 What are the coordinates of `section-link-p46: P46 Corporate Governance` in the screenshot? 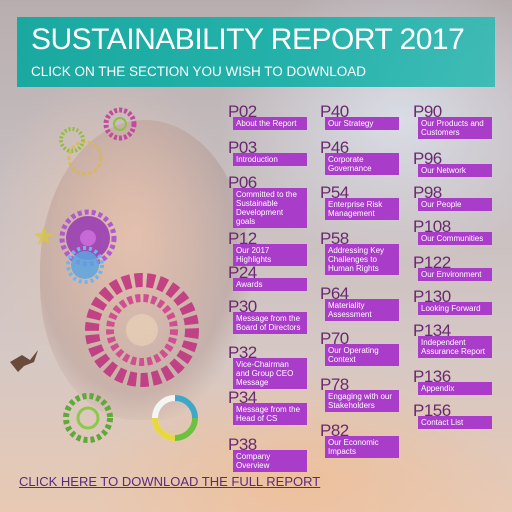 It's located at (359, 157).